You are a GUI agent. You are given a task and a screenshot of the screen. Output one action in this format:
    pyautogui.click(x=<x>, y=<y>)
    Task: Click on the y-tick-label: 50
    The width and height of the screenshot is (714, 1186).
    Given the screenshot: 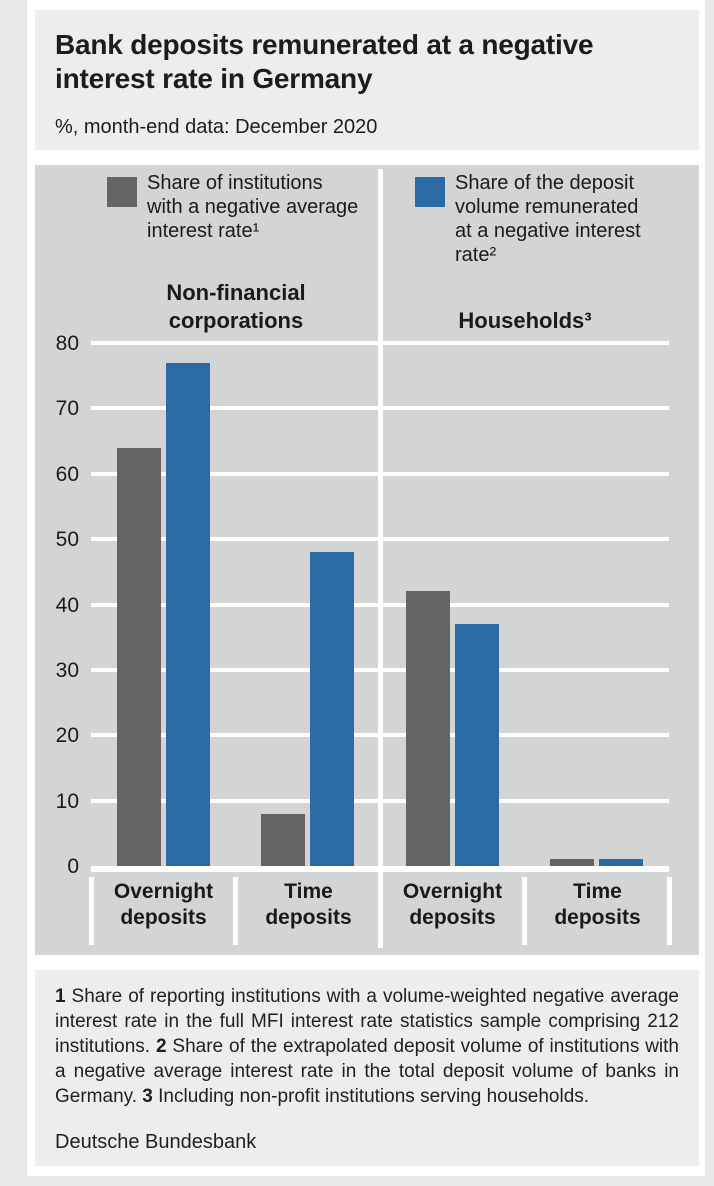 What is the action you would take?
    pyautogui.click(x=67, y=539)
    